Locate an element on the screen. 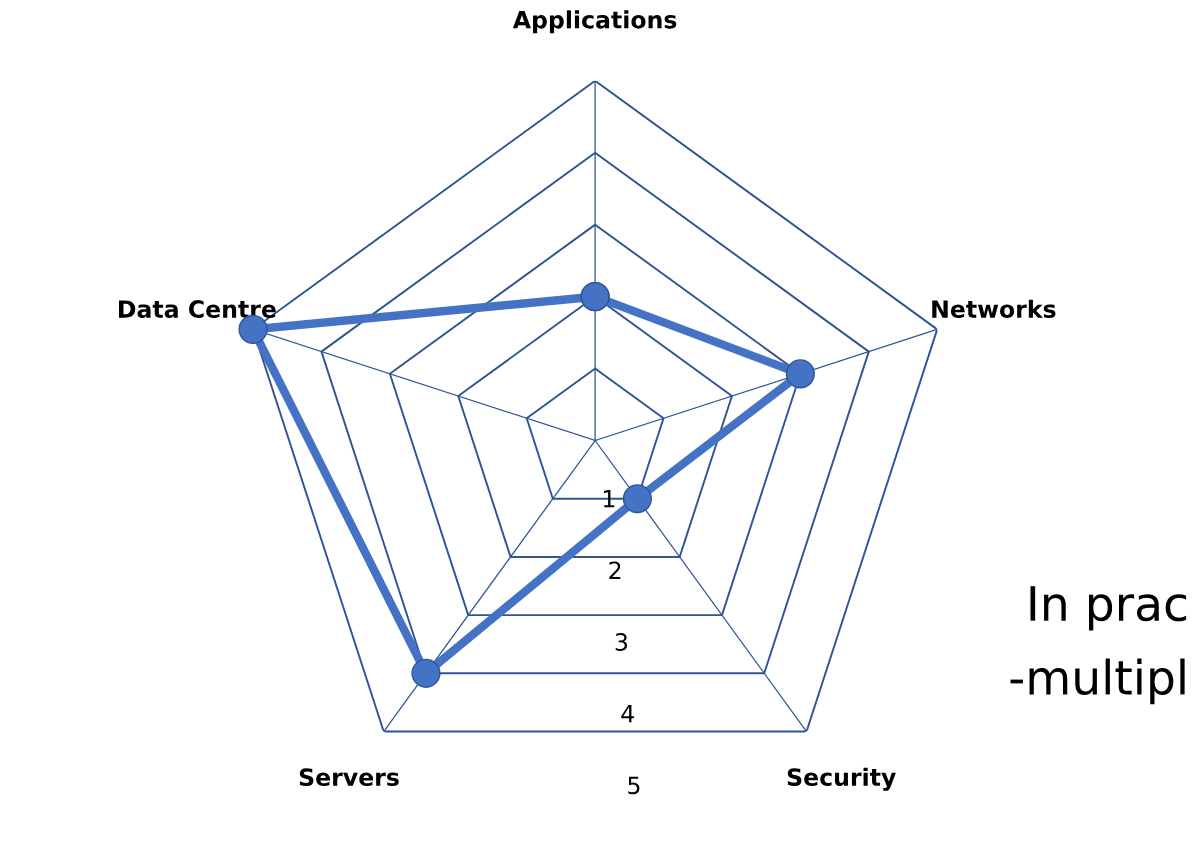 The height and width of the screenshot is (868, 1195). spoke-label: Security is located at coordinates (841, 779).